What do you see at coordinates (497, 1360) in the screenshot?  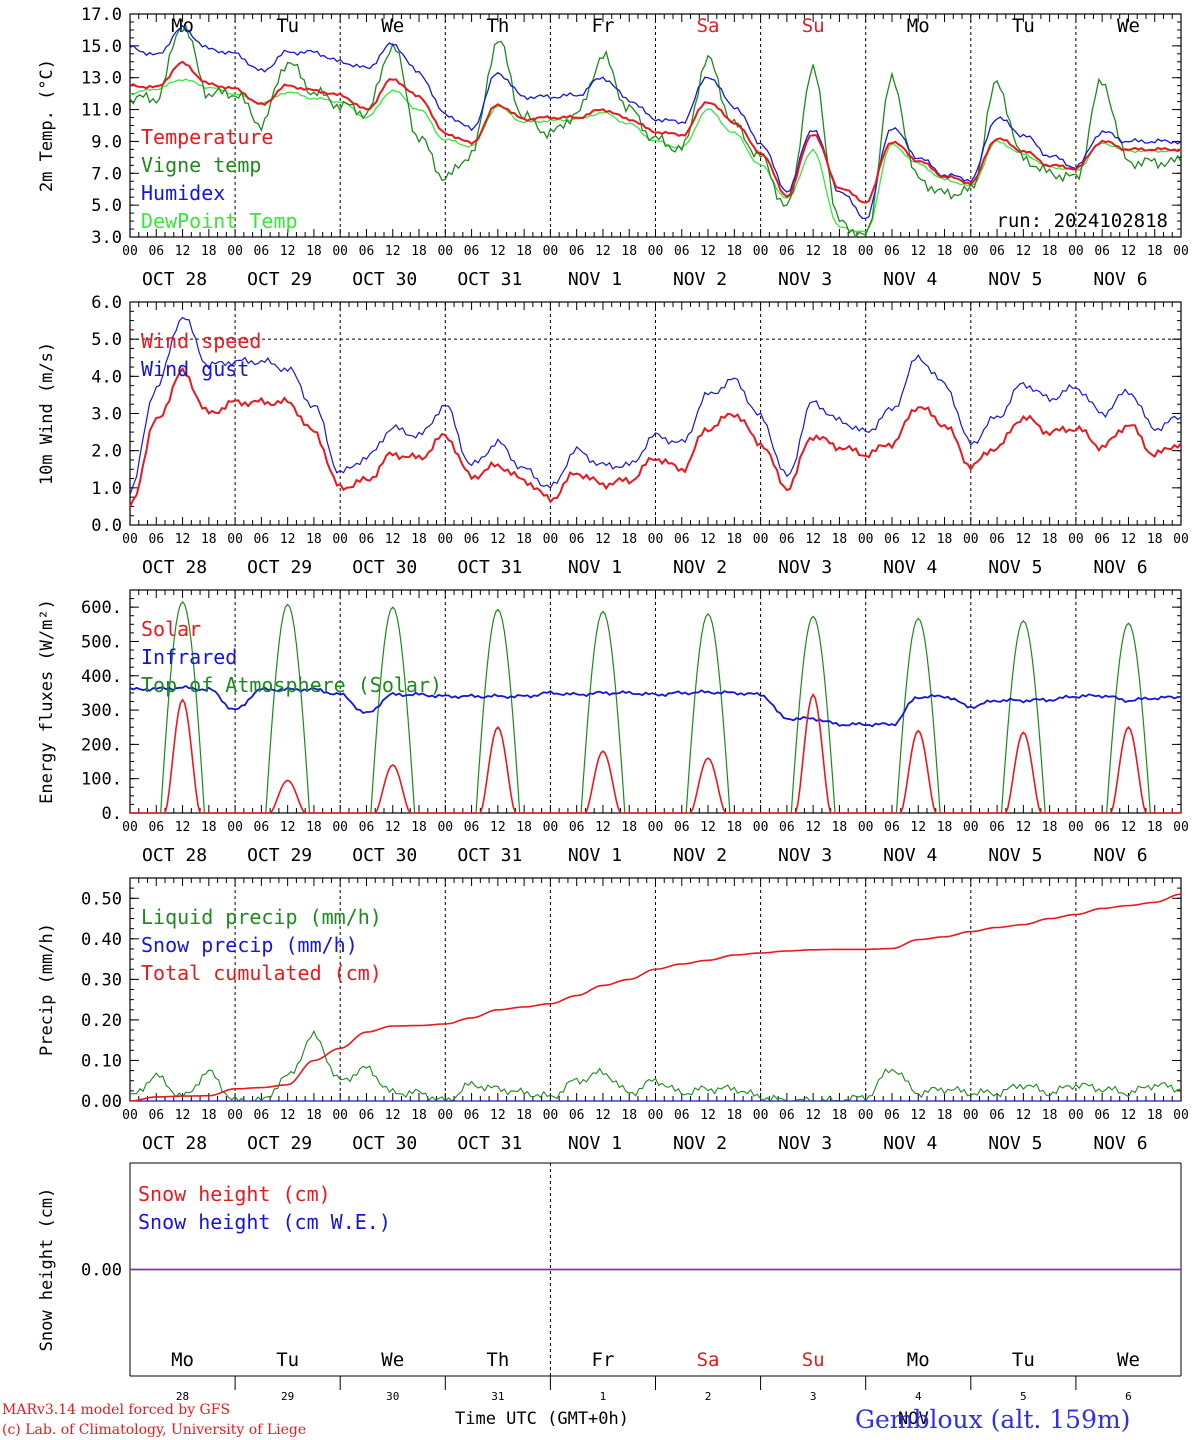 I see `day-name: Th` at bounding box center [497, 1360].